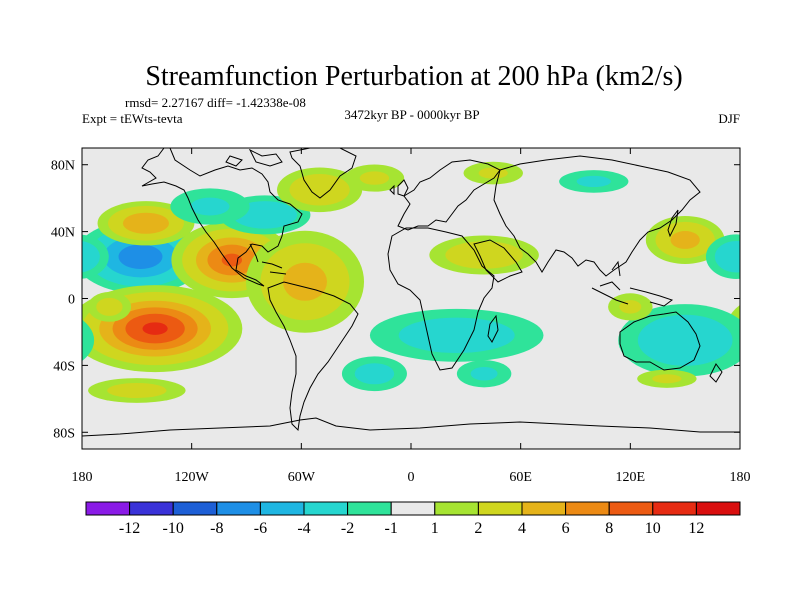 Image resolution: width=800 pixels, height=600 pixels. I want to click on coast-north-america, so click(222, 217).